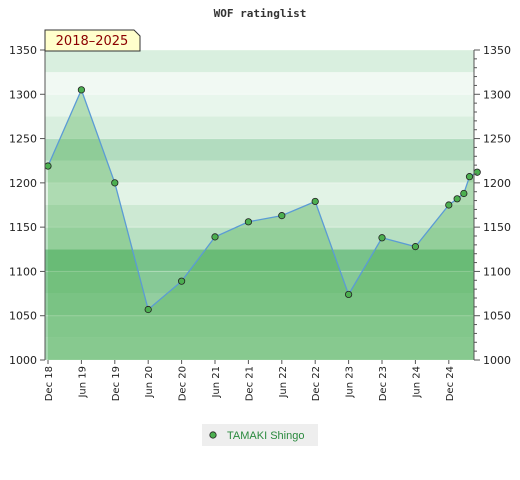  Describe the element at coordinates (23, 50) in the screenshot. I see `left-tick-label: 1350` at that location.